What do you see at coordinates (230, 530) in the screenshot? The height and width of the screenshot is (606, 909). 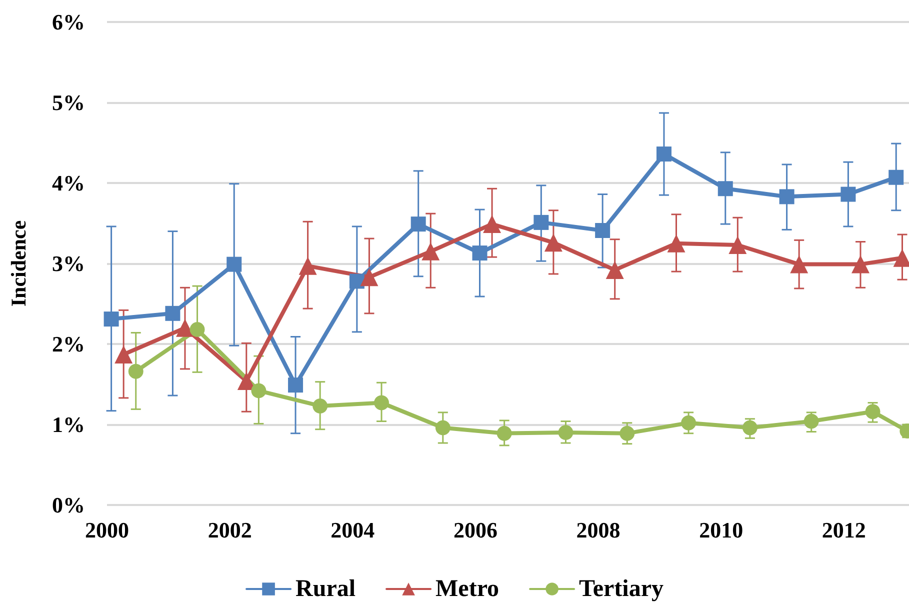 I see `x-tick-label: 2002` at bounding box center [230, 530].